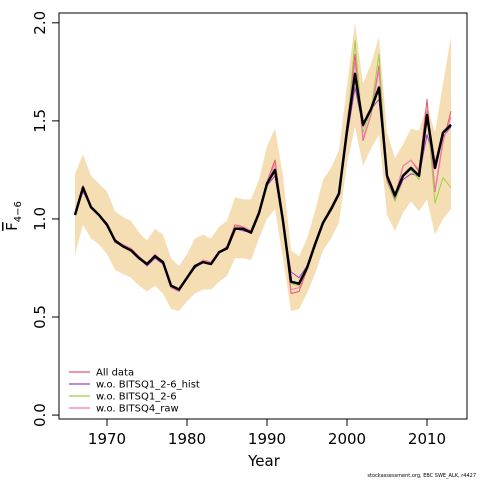  Describe the element at coordinates (40, 23) in the screenshot. I see `y-tick-label-4: 2.0` at that location.